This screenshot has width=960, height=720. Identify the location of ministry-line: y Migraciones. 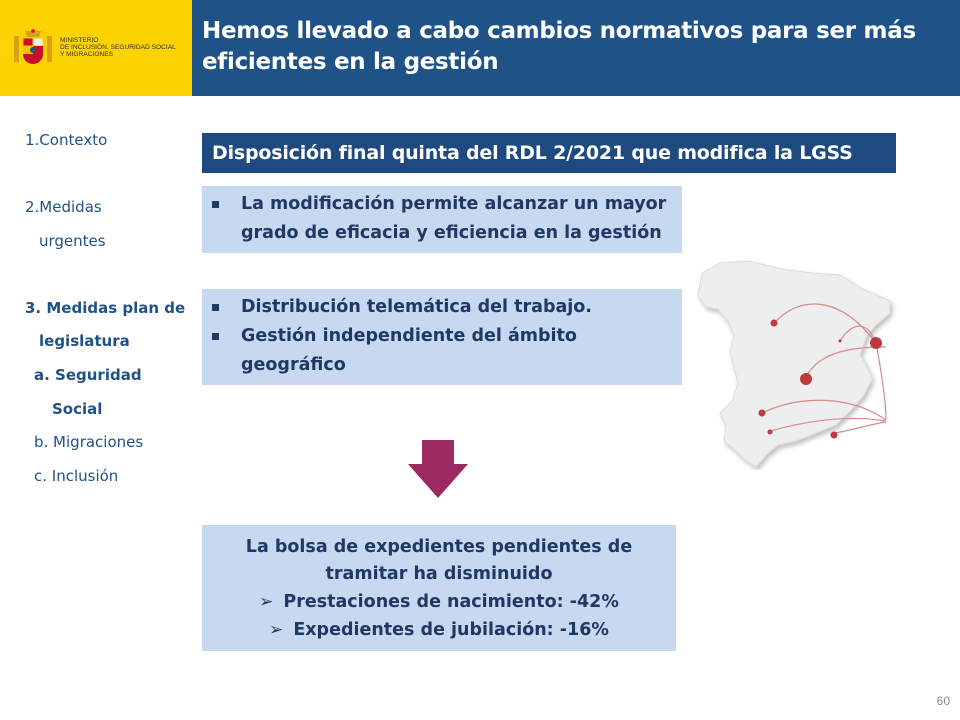
(87, 55).